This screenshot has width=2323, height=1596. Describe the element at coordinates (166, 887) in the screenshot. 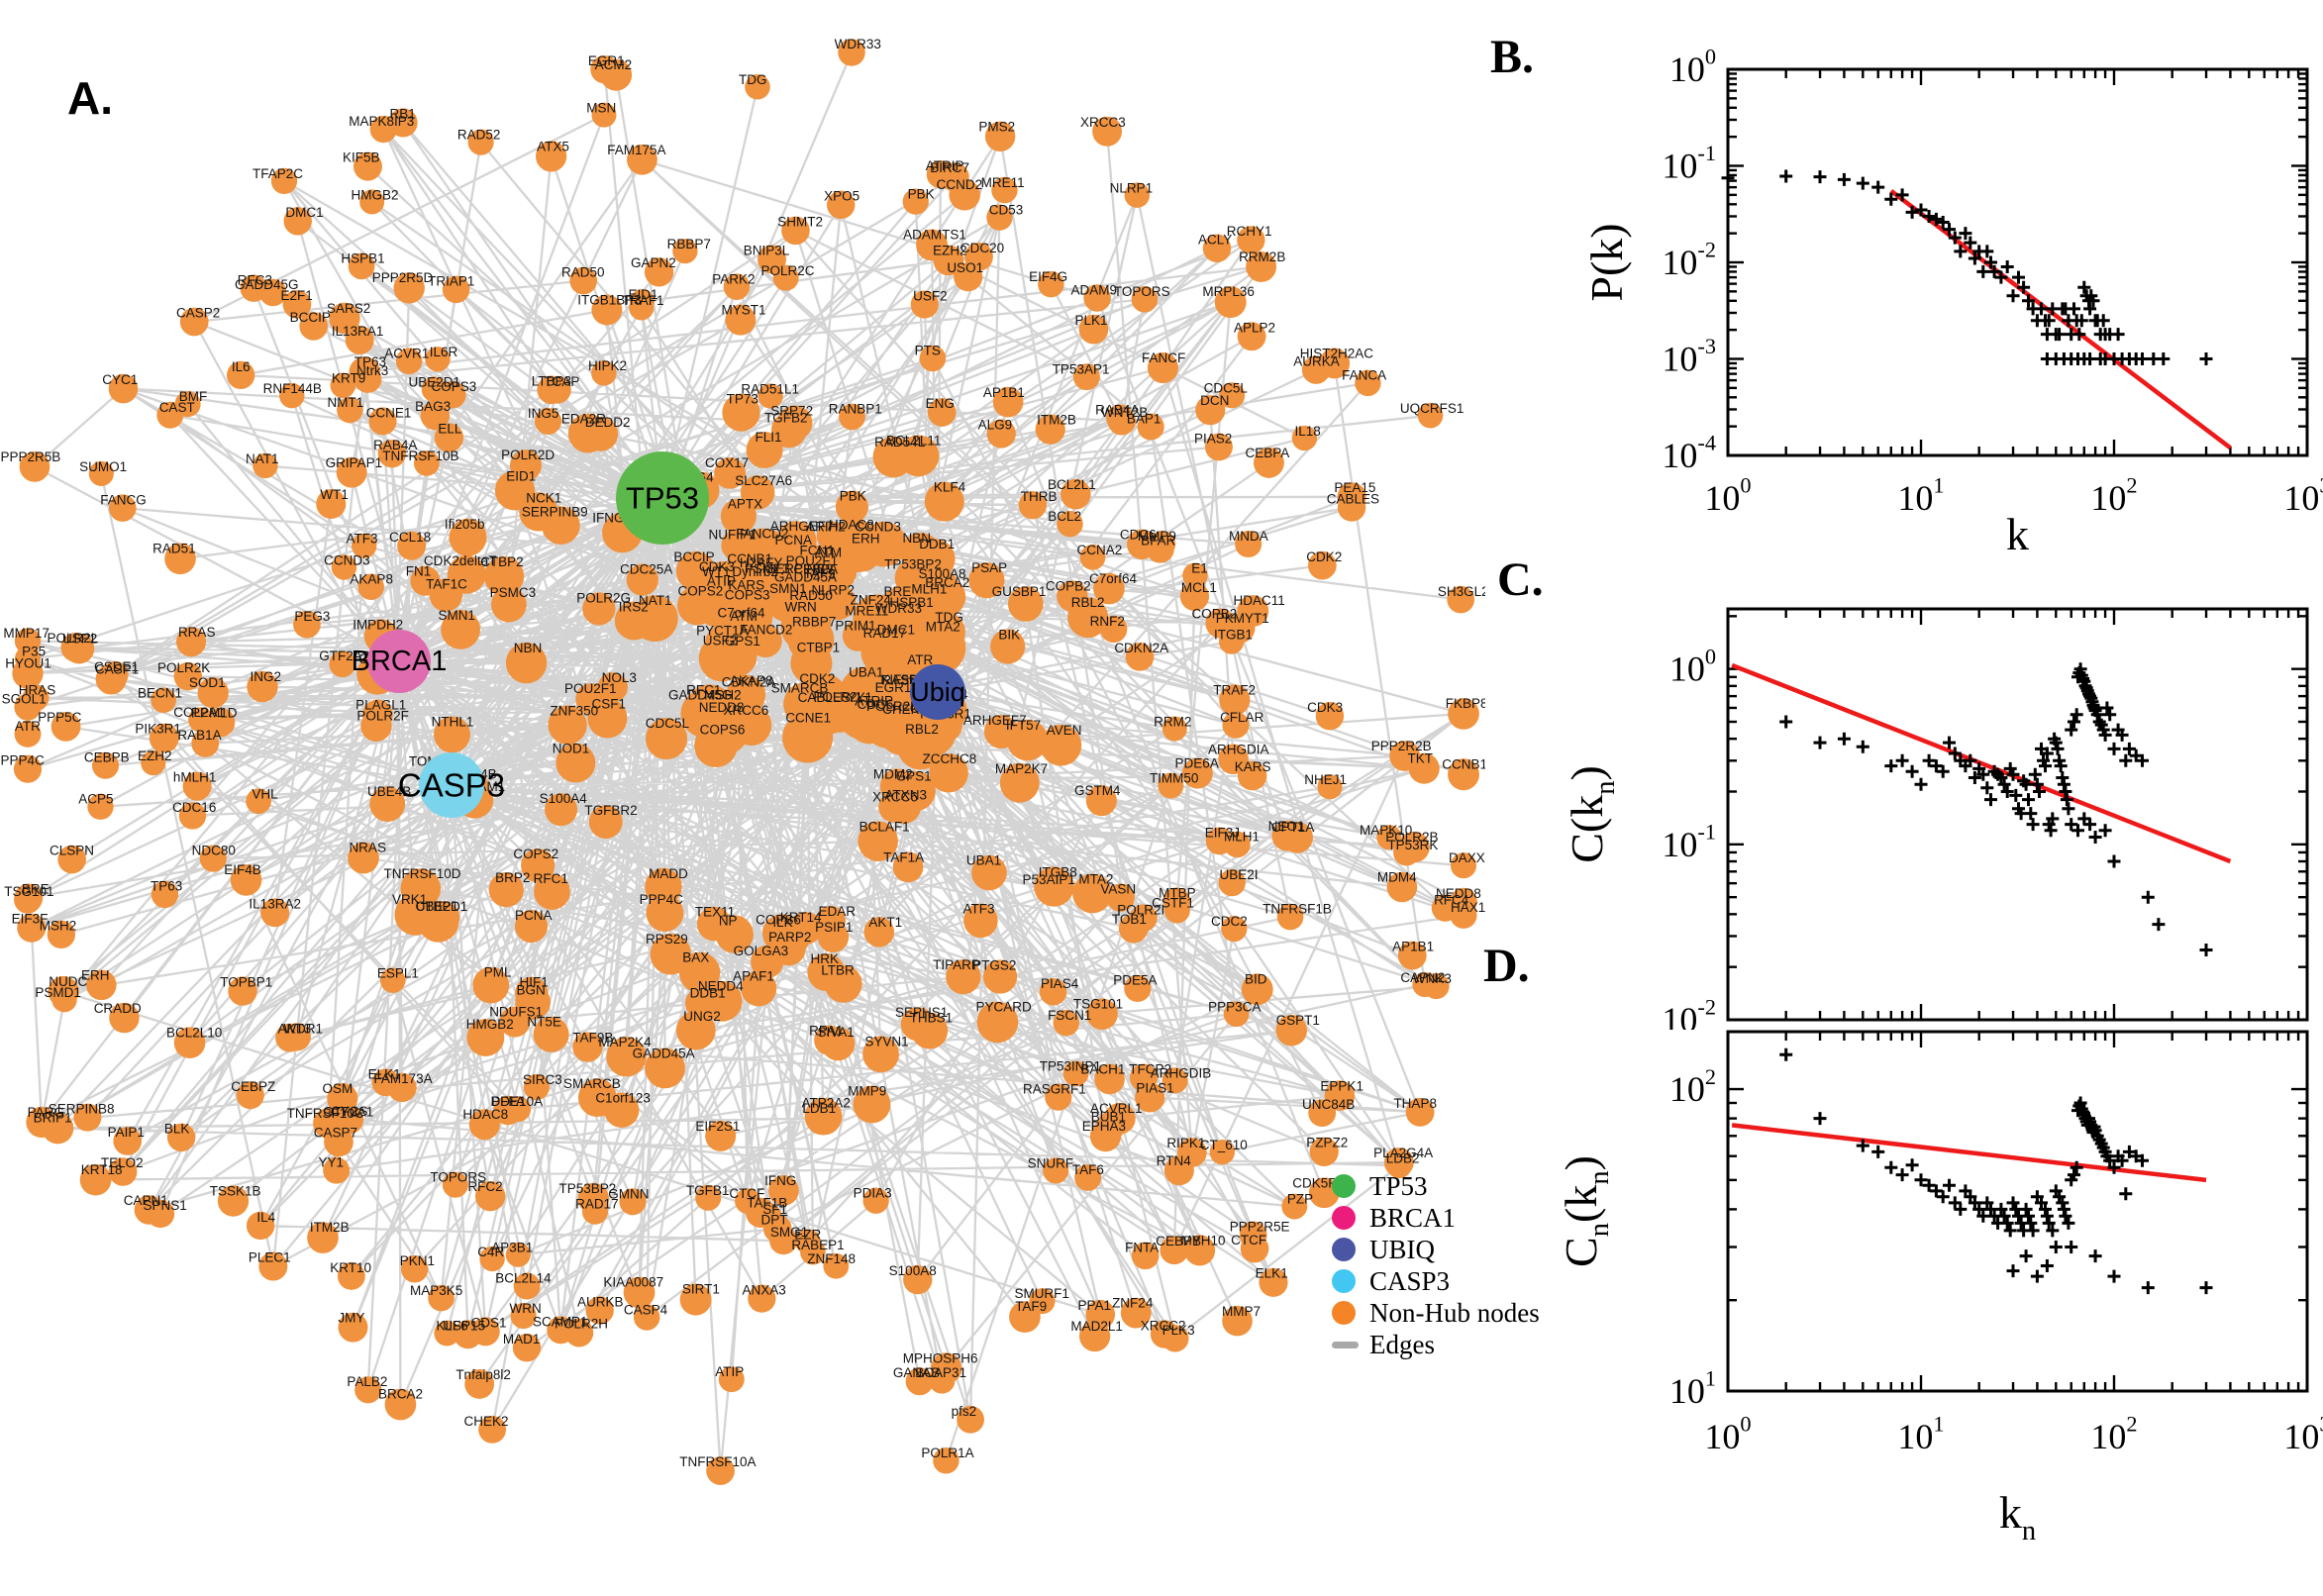

I see `gene-label: TP63` at that location.